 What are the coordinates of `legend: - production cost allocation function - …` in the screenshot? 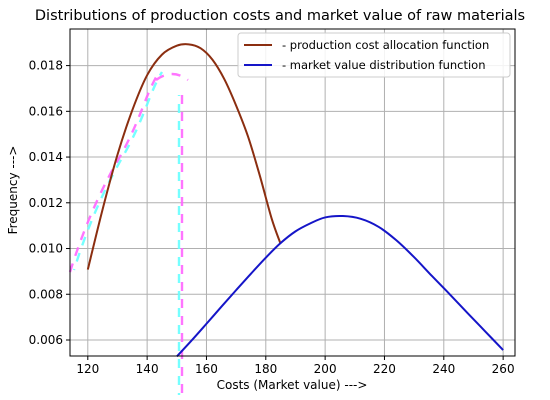 It's located at (374, 55).